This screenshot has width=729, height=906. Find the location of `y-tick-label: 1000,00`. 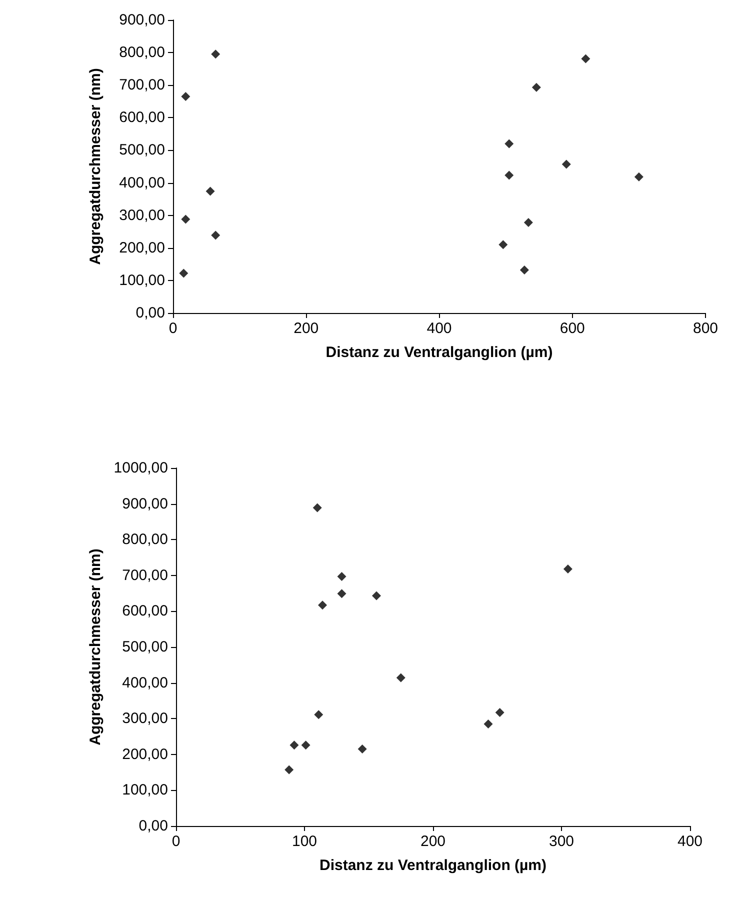

y-tick-label: 1000,00 is located at coordinates (141, 468).